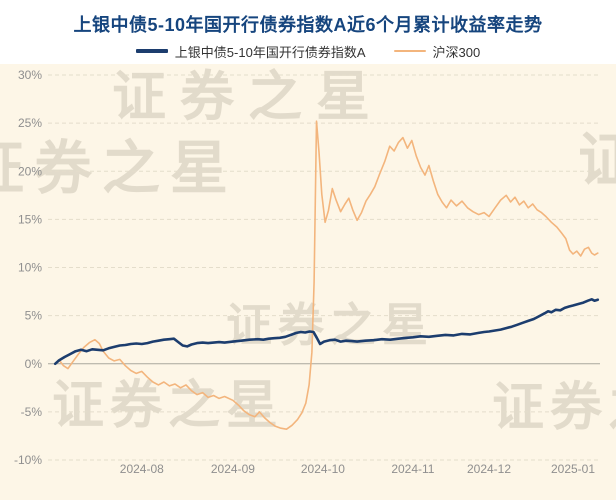  I want to click on chart-legend: 上银中债5-10年国开行债券指数A 沪深300, so click(308, 51).